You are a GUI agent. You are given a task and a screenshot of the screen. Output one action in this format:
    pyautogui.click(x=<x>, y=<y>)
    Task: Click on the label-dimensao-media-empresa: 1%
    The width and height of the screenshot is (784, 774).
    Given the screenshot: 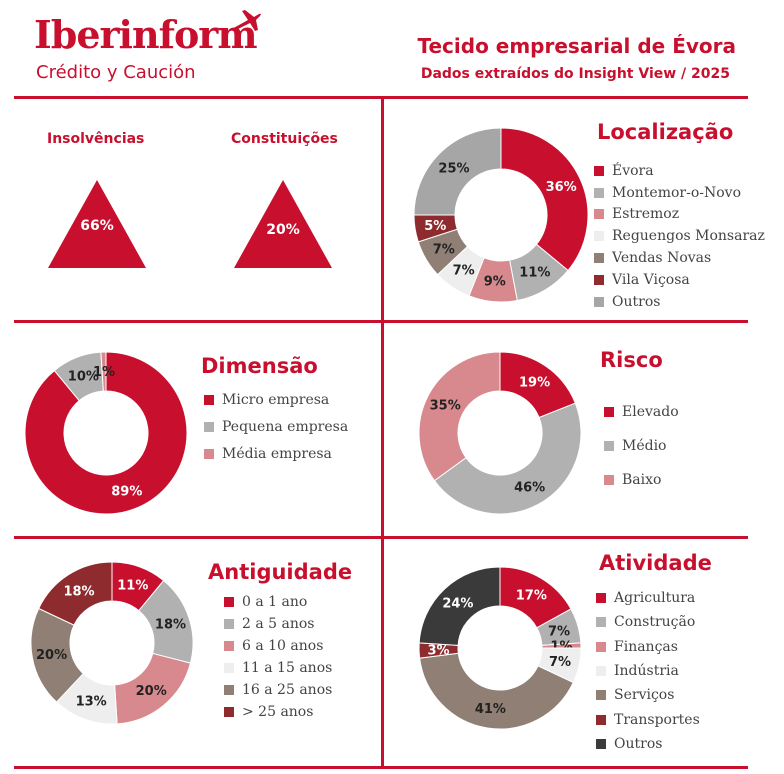 What is the action you would take?
    pyautogui.click(x=104, y=372)
    